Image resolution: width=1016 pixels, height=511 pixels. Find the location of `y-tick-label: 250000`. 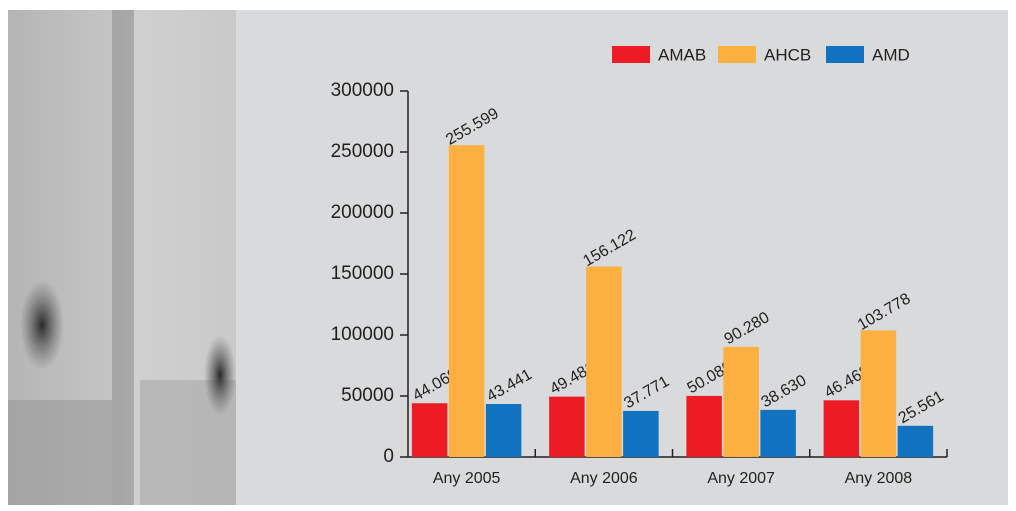

y-tick-label: 250000 is located at coordinates (362, 151).